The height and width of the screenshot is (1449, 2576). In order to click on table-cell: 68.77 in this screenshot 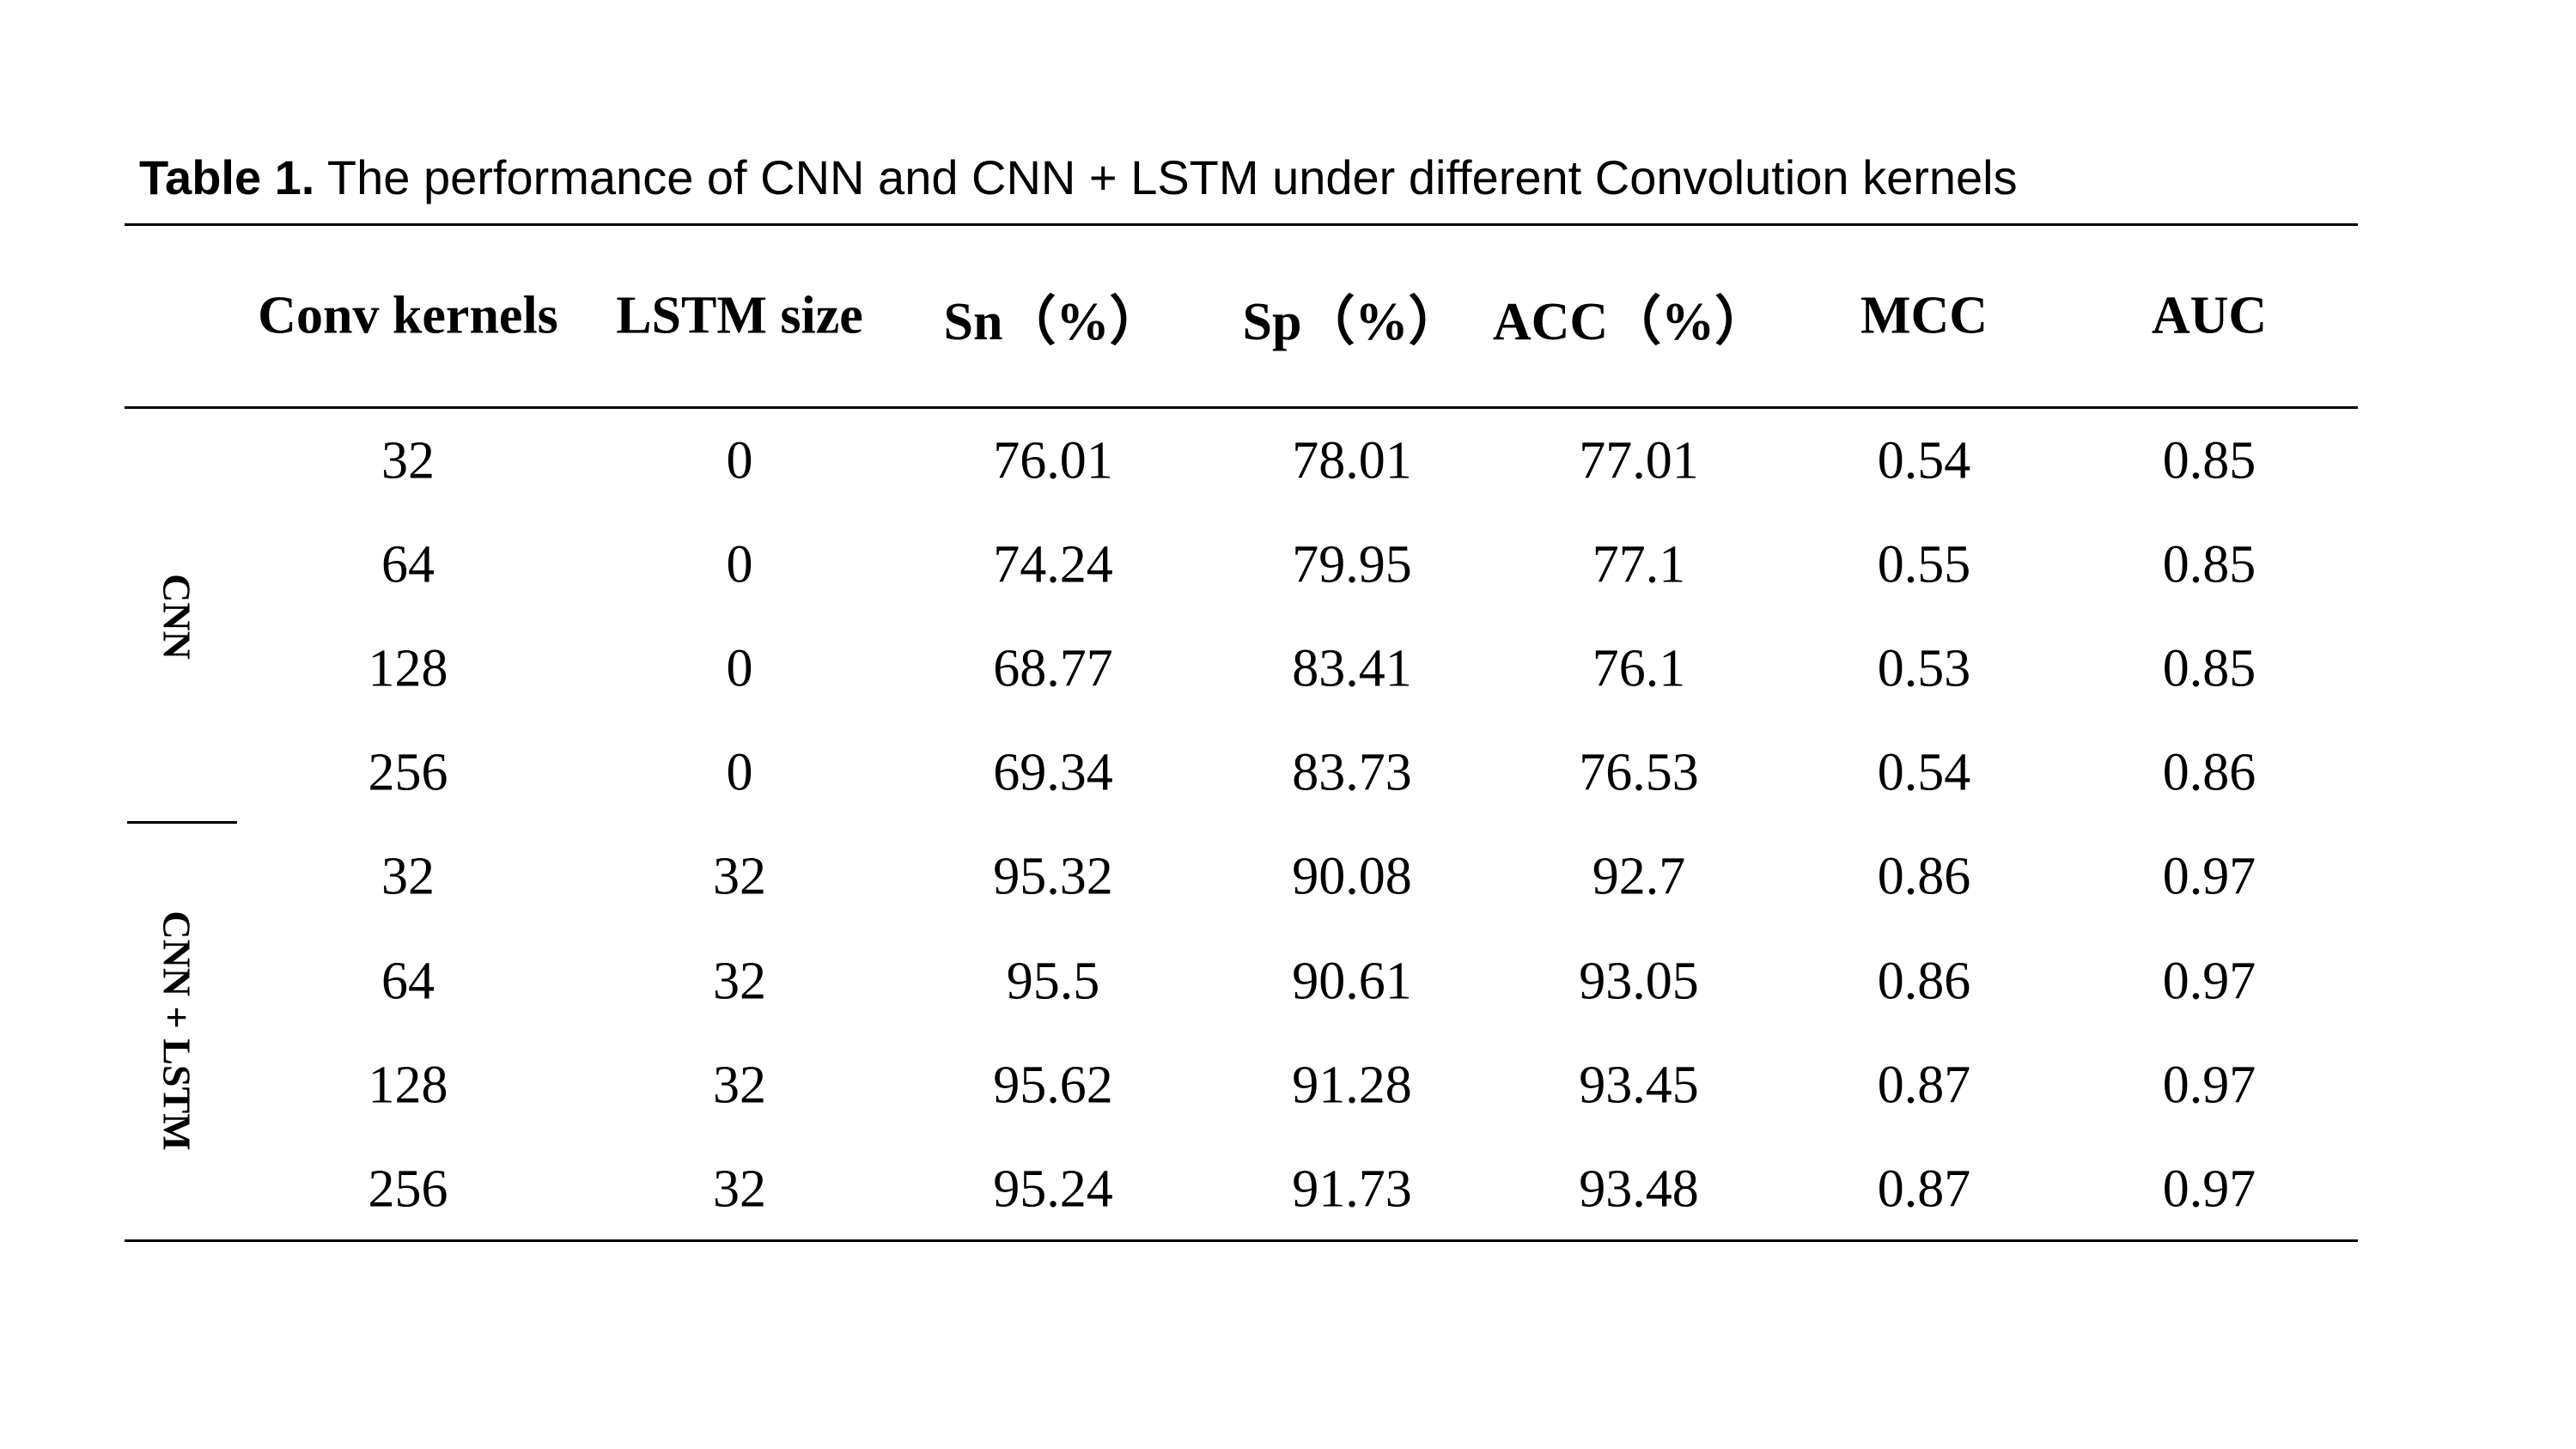, I will do `click(1053, 668)`.